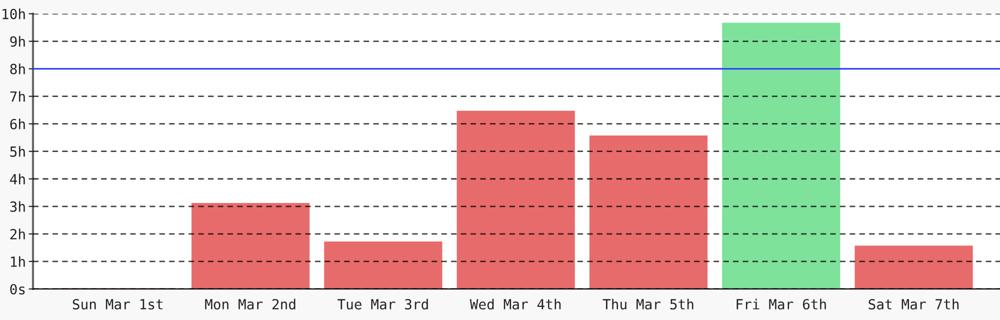 The image size is (1000, 320). What do you see at coordinates (17, 234) in the screenshot?
I see `y-tick-label: 2h` at bounding box center [17, 234].